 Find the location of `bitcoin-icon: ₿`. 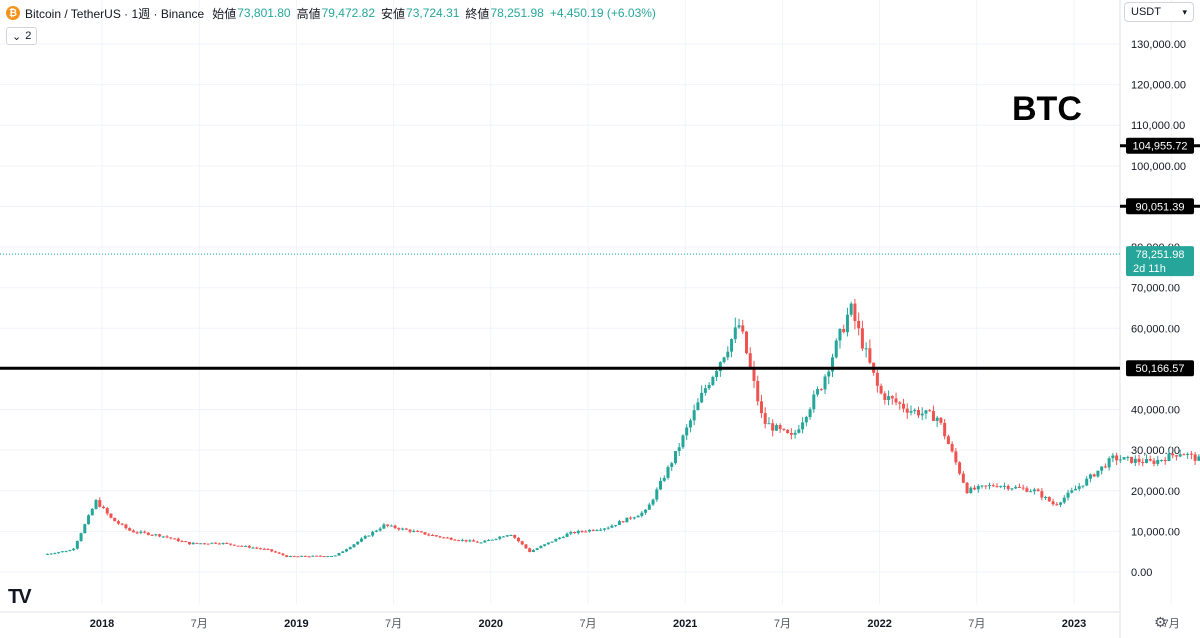

bitcoin-icon: ₿ is located at coordinates (13, 13).